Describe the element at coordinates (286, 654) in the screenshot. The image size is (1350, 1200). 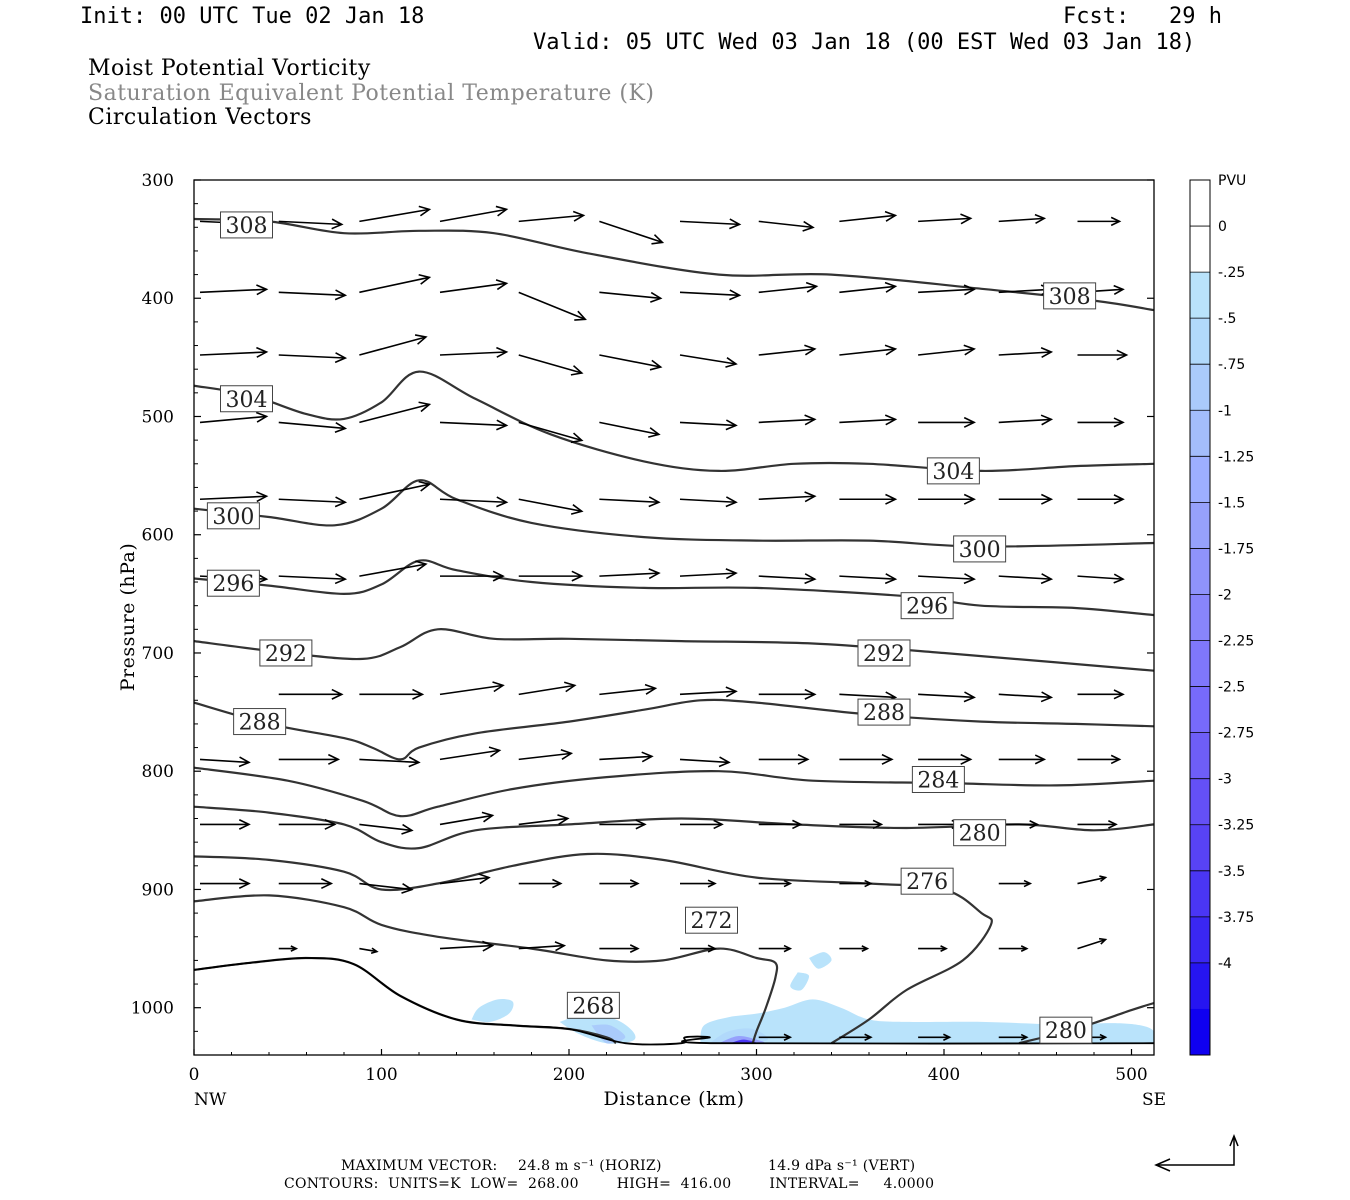
I see `contour-label: 292` at that location.